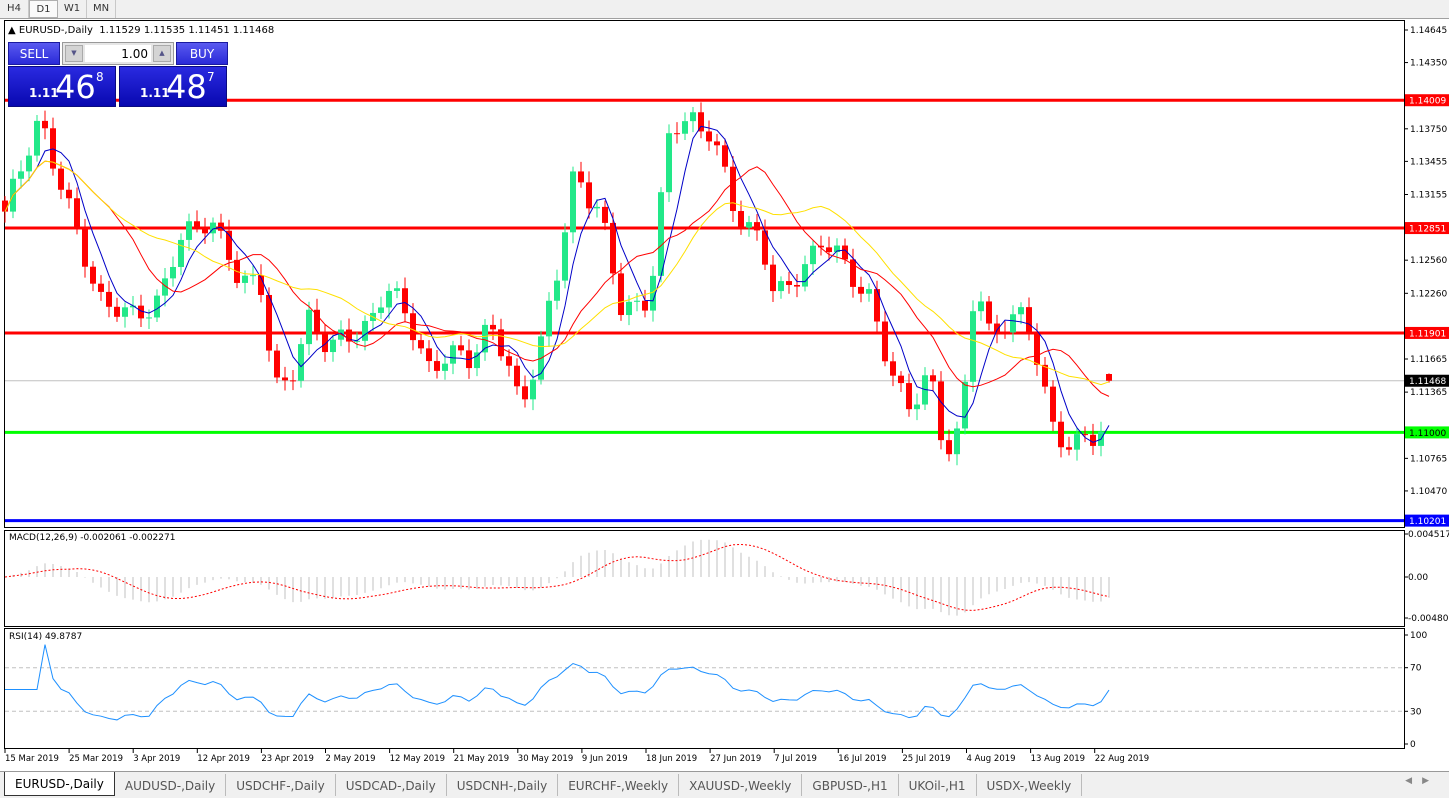  Describe the element at coordinates (545, 759) in the screenshot. I see `date-axis-label: 30 May 2019` at that location.